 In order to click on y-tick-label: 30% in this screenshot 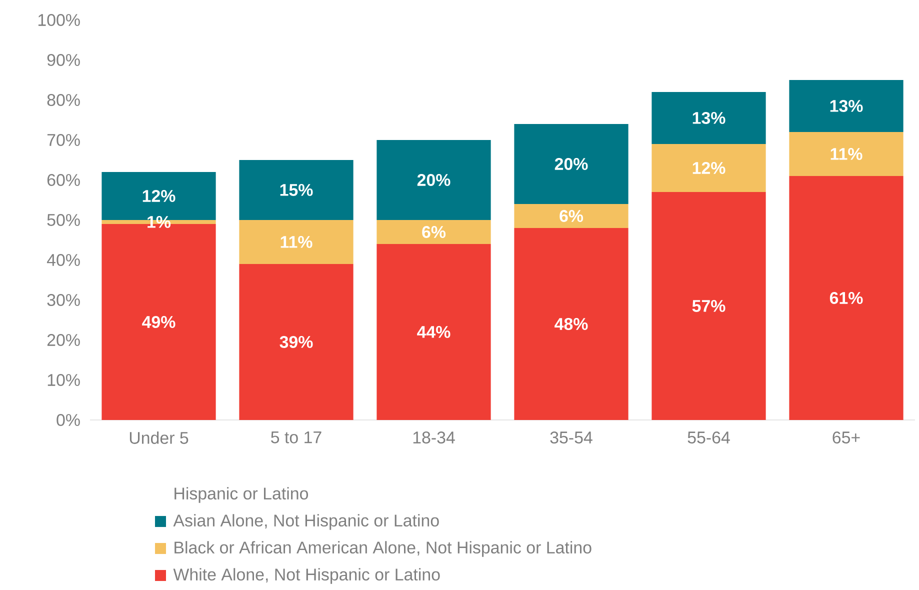, I will do `click(63, 300)`.